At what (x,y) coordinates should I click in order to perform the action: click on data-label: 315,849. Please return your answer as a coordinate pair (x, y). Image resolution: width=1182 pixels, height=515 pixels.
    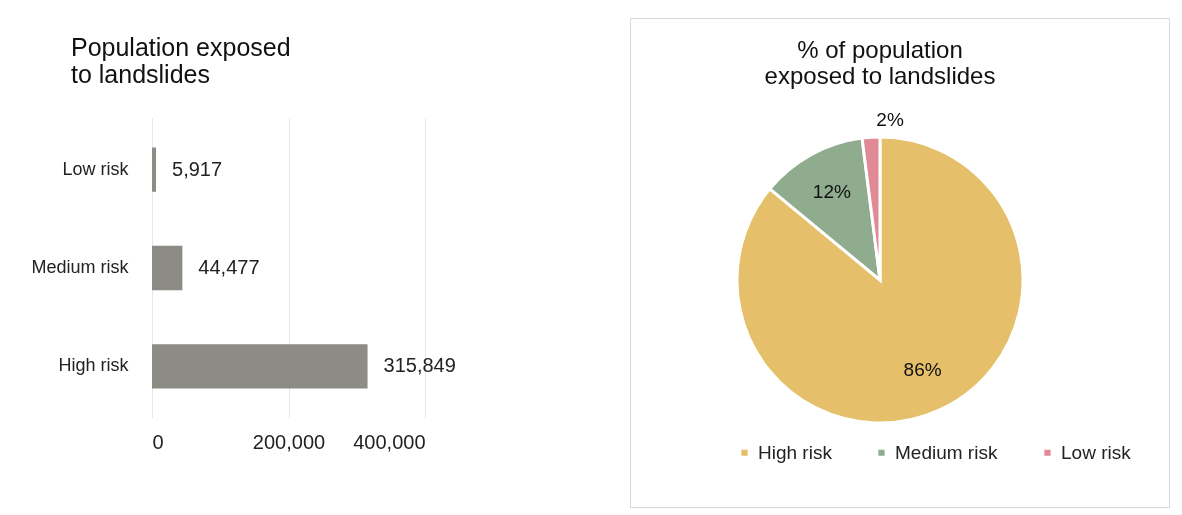
    Looking at the image, I should click on (419, 365).